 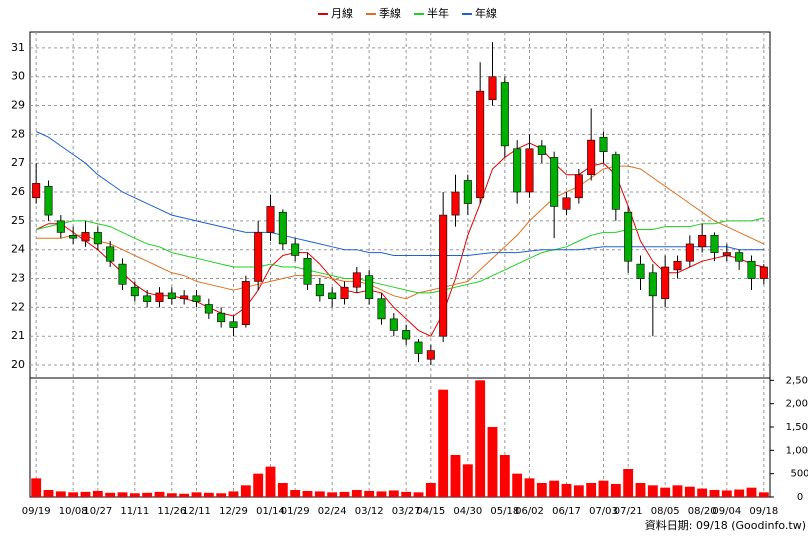 What do you see at coordinates (486, 13) in the screenshot?
I see `legend-label: 年線` at bounding box center [486, 13].